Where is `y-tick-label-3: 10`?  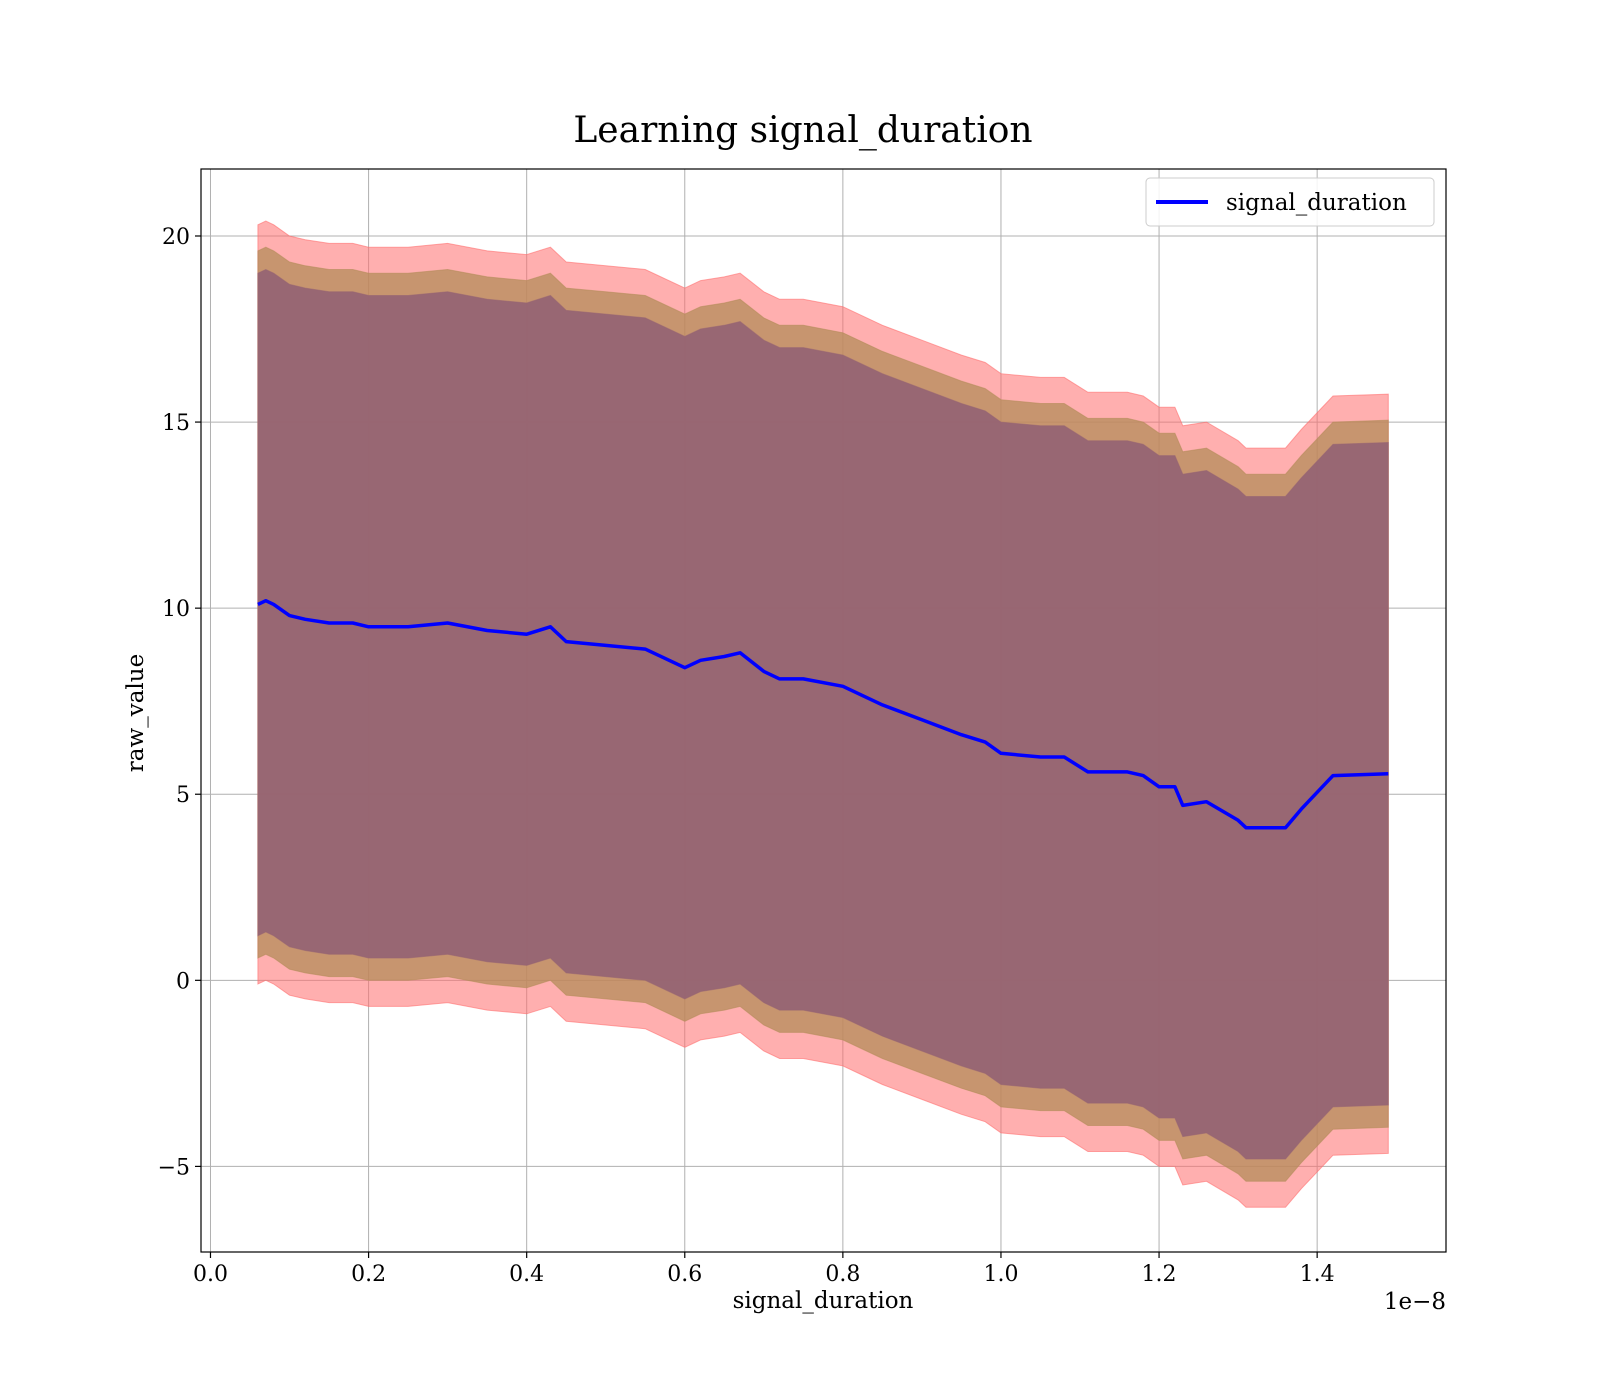 y-tick-label-3: 10 is located at coordinates (176, 609).